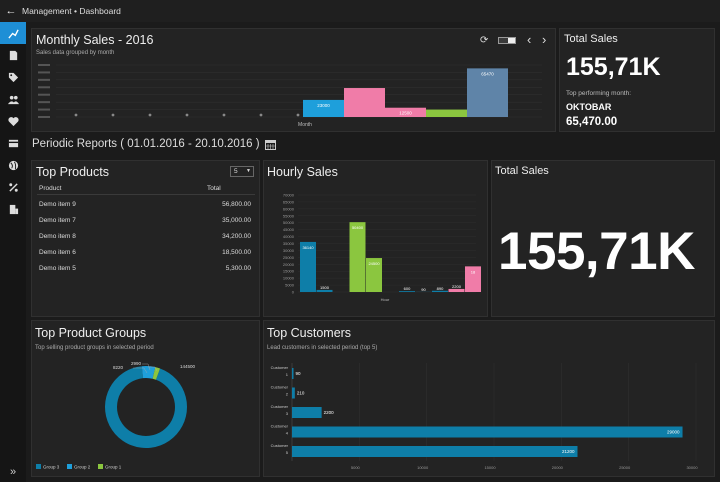 This screenshot has width=720, height=482. What do you see at coordinates (305, 125) in the screenshot?
I see `x-axis-label: Month` at bounding box center [305, 125].